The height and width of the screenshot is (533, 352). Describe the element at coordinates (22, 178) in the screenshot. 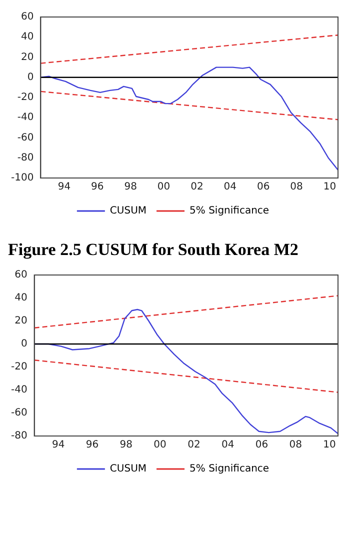

I see `y-tick-label: -100` at that location.